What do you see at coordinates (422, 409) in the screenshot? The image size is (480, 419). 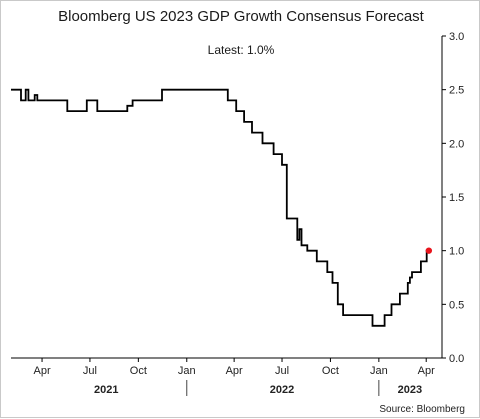 I see `source-note: Source: Bloomberg` at bounding box center [422, 409].